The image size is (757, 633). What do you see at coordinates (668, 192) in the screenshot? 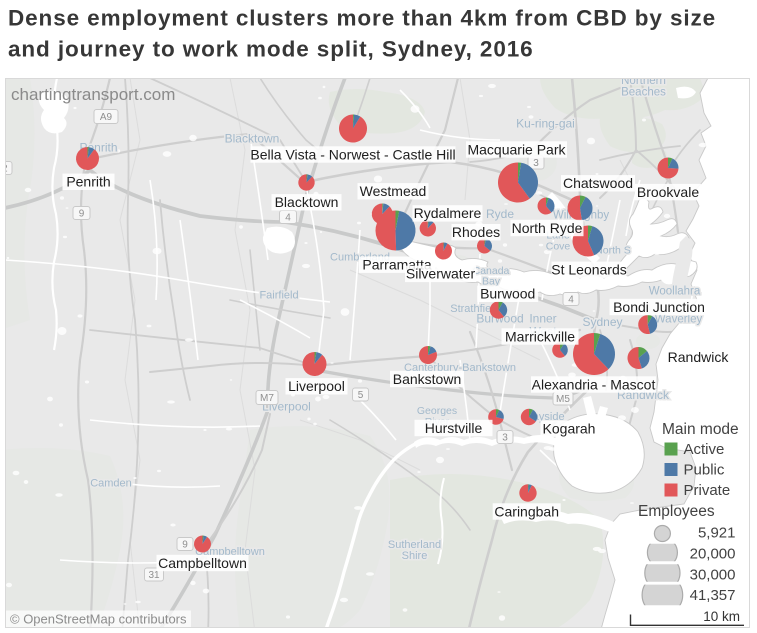
I see `svg-text: Brookvale` at bounding box center [668, 192].